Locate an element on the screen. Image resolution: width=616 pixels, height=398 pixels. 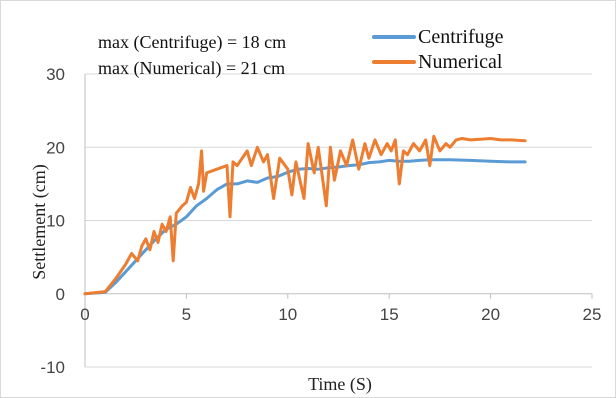
x-axis-title: Time (S) is located at coordinates (340, 384).